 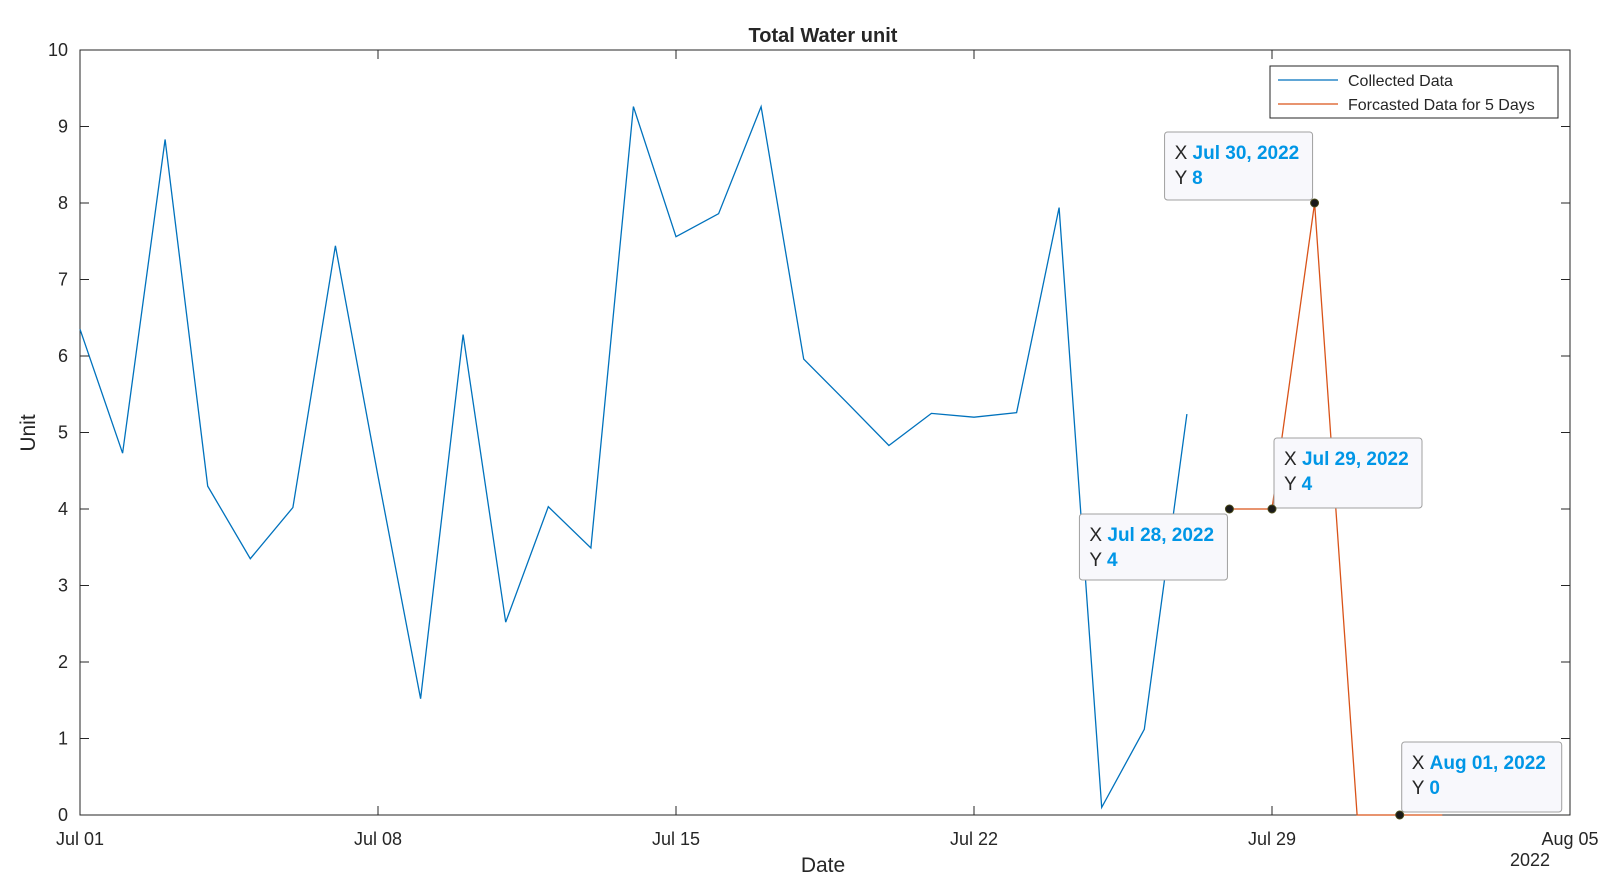 I want to click on legend: Collected Data Forcasted Data for 5 Days, so click(x=1414, y=92).